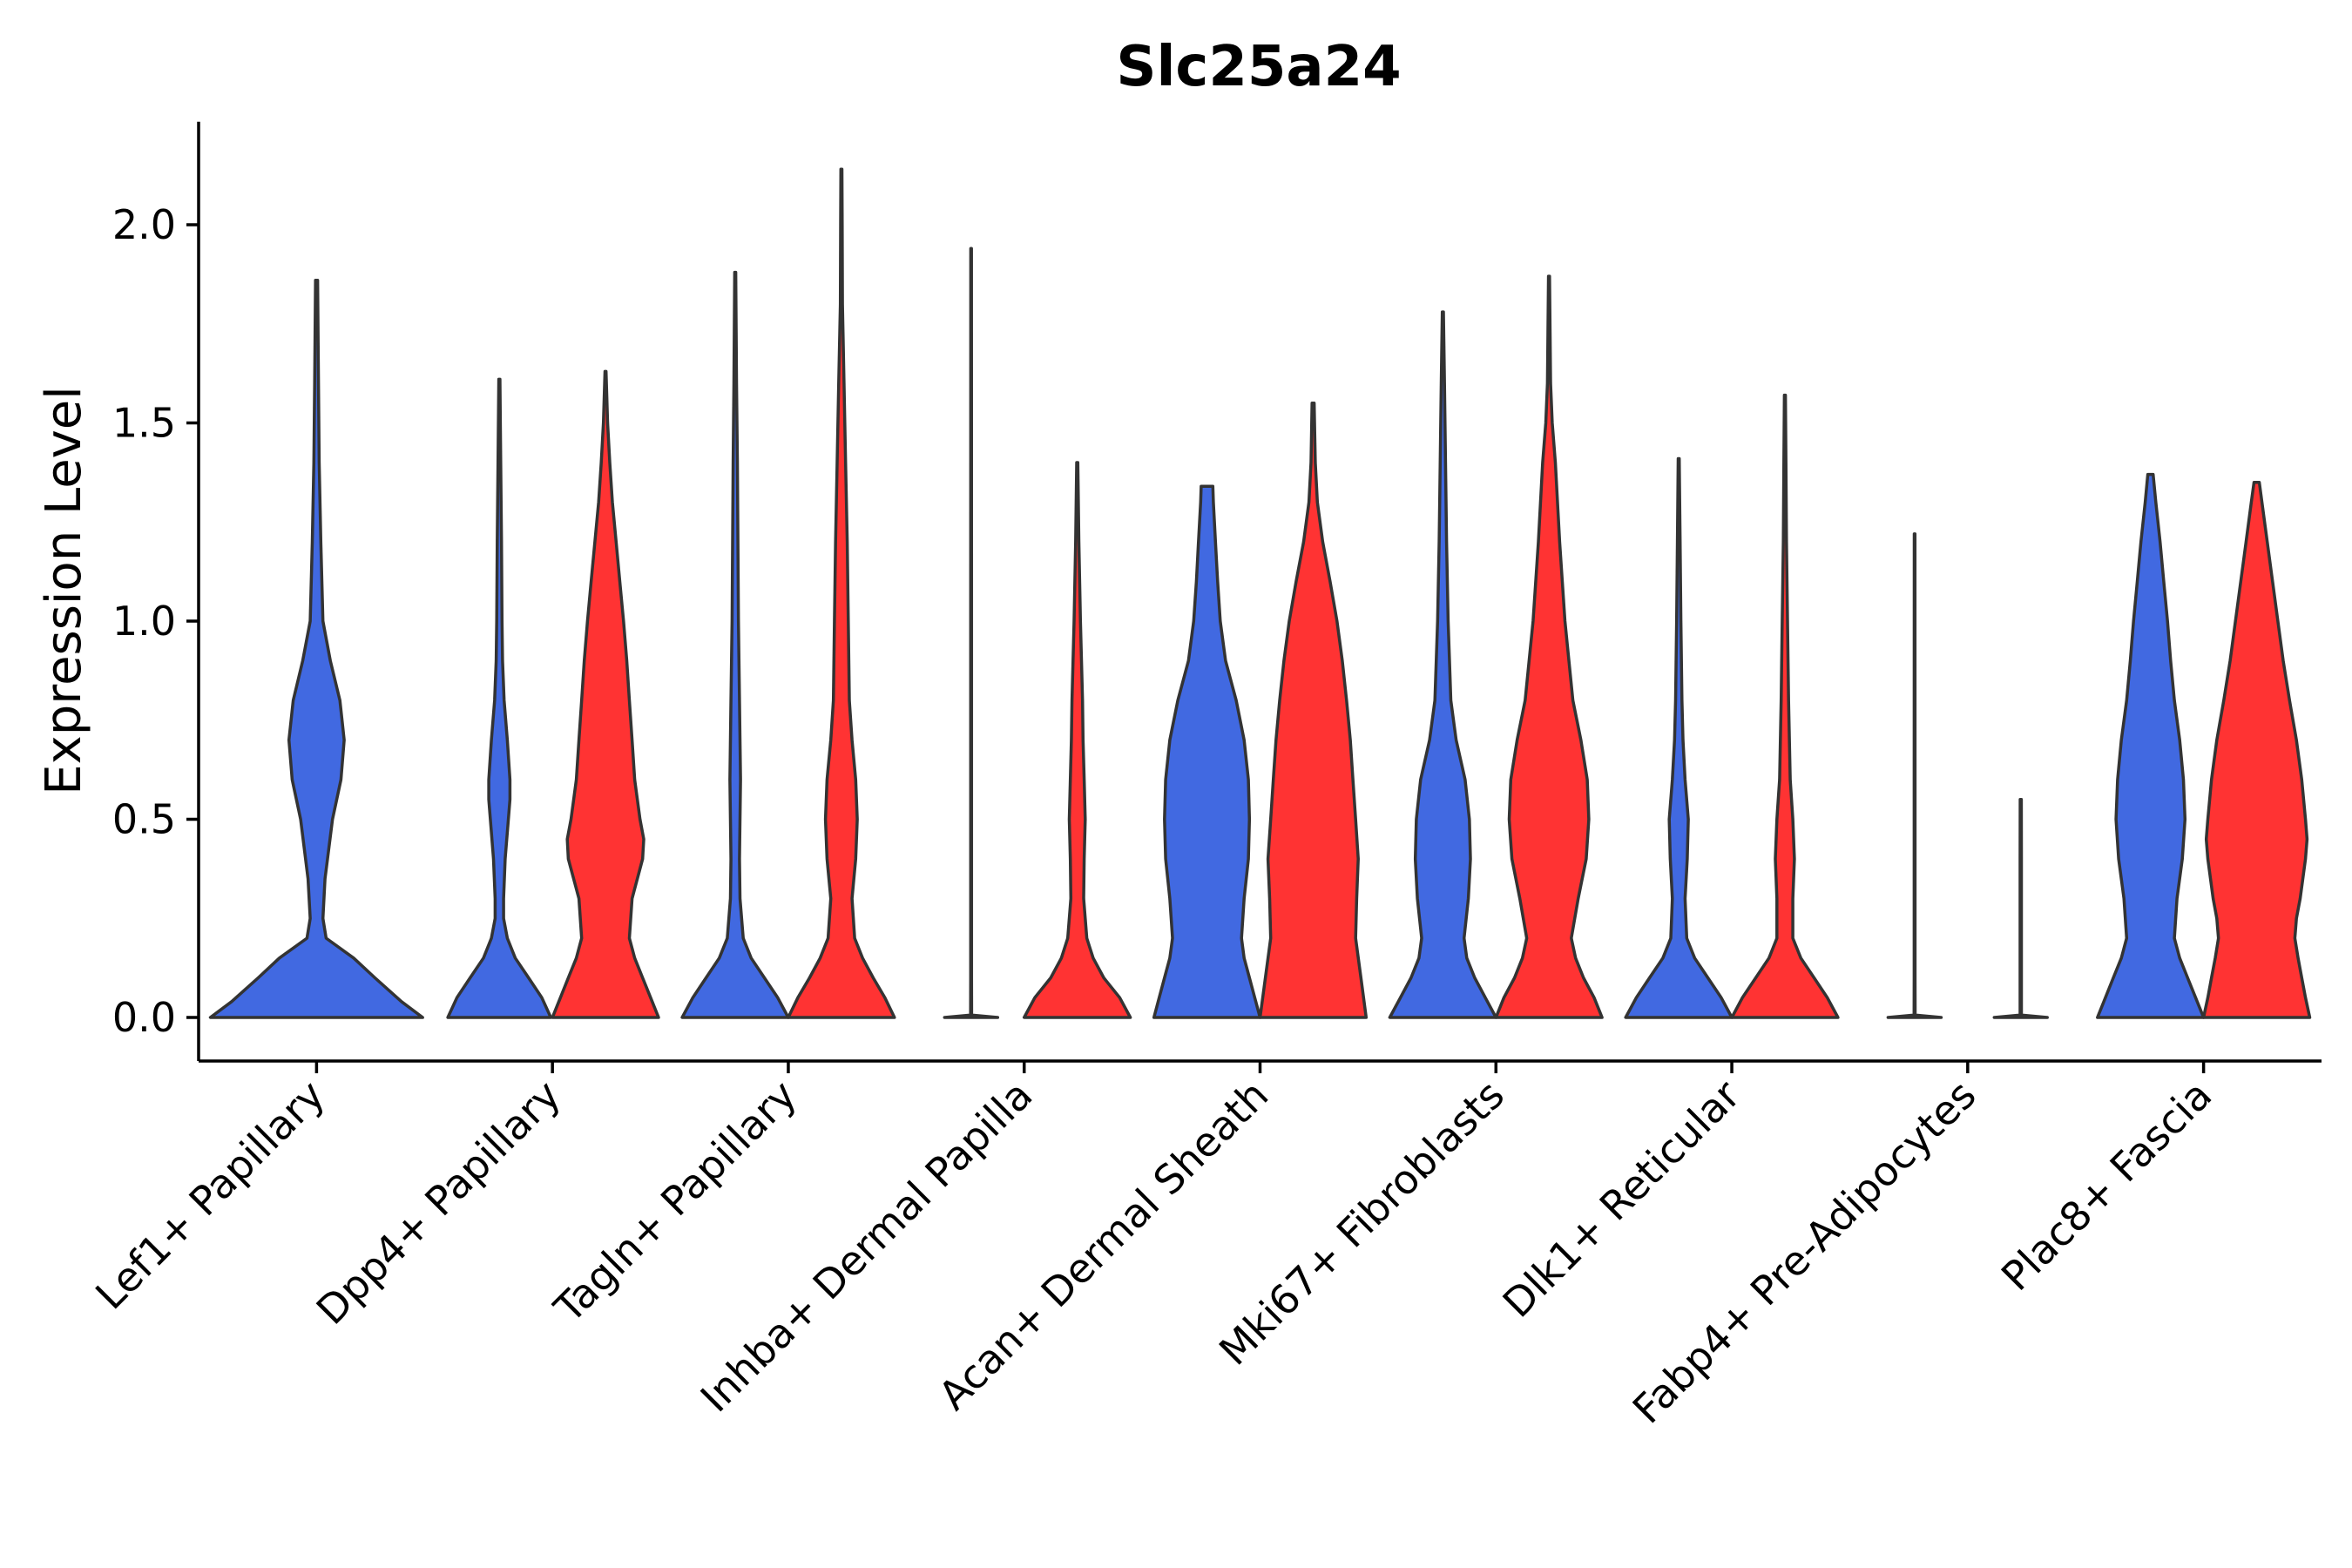  What do you see at coordinates (210, 1195) in the screenshot?
I see `x-tick-label: Lef1+ Papillary` at bounding box center [210, 1195].